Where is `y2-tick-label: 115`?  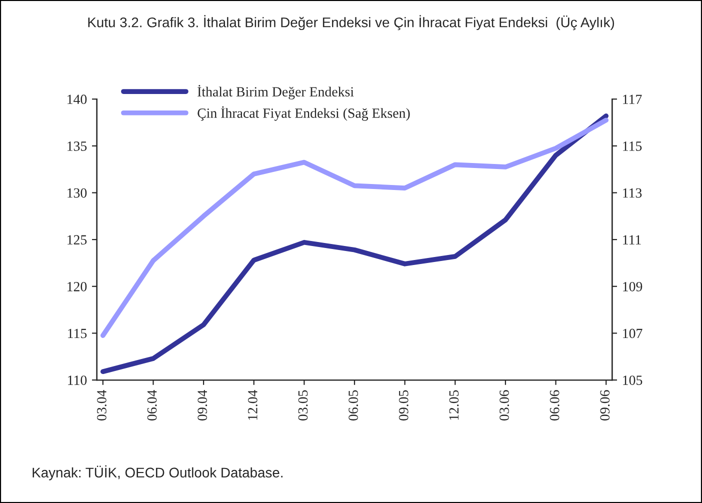 y2-tick-label: 115 is located at coordinates (632, 146).